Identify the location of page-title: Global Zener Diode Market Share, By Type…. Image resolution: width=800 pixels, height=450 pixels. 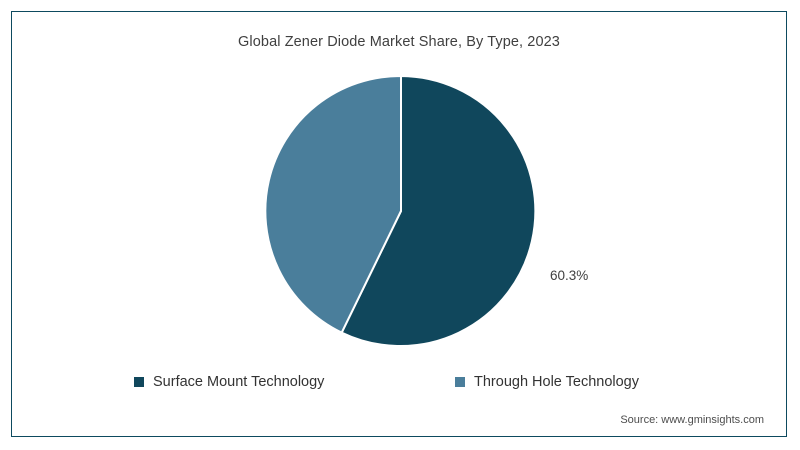
(399, 42).